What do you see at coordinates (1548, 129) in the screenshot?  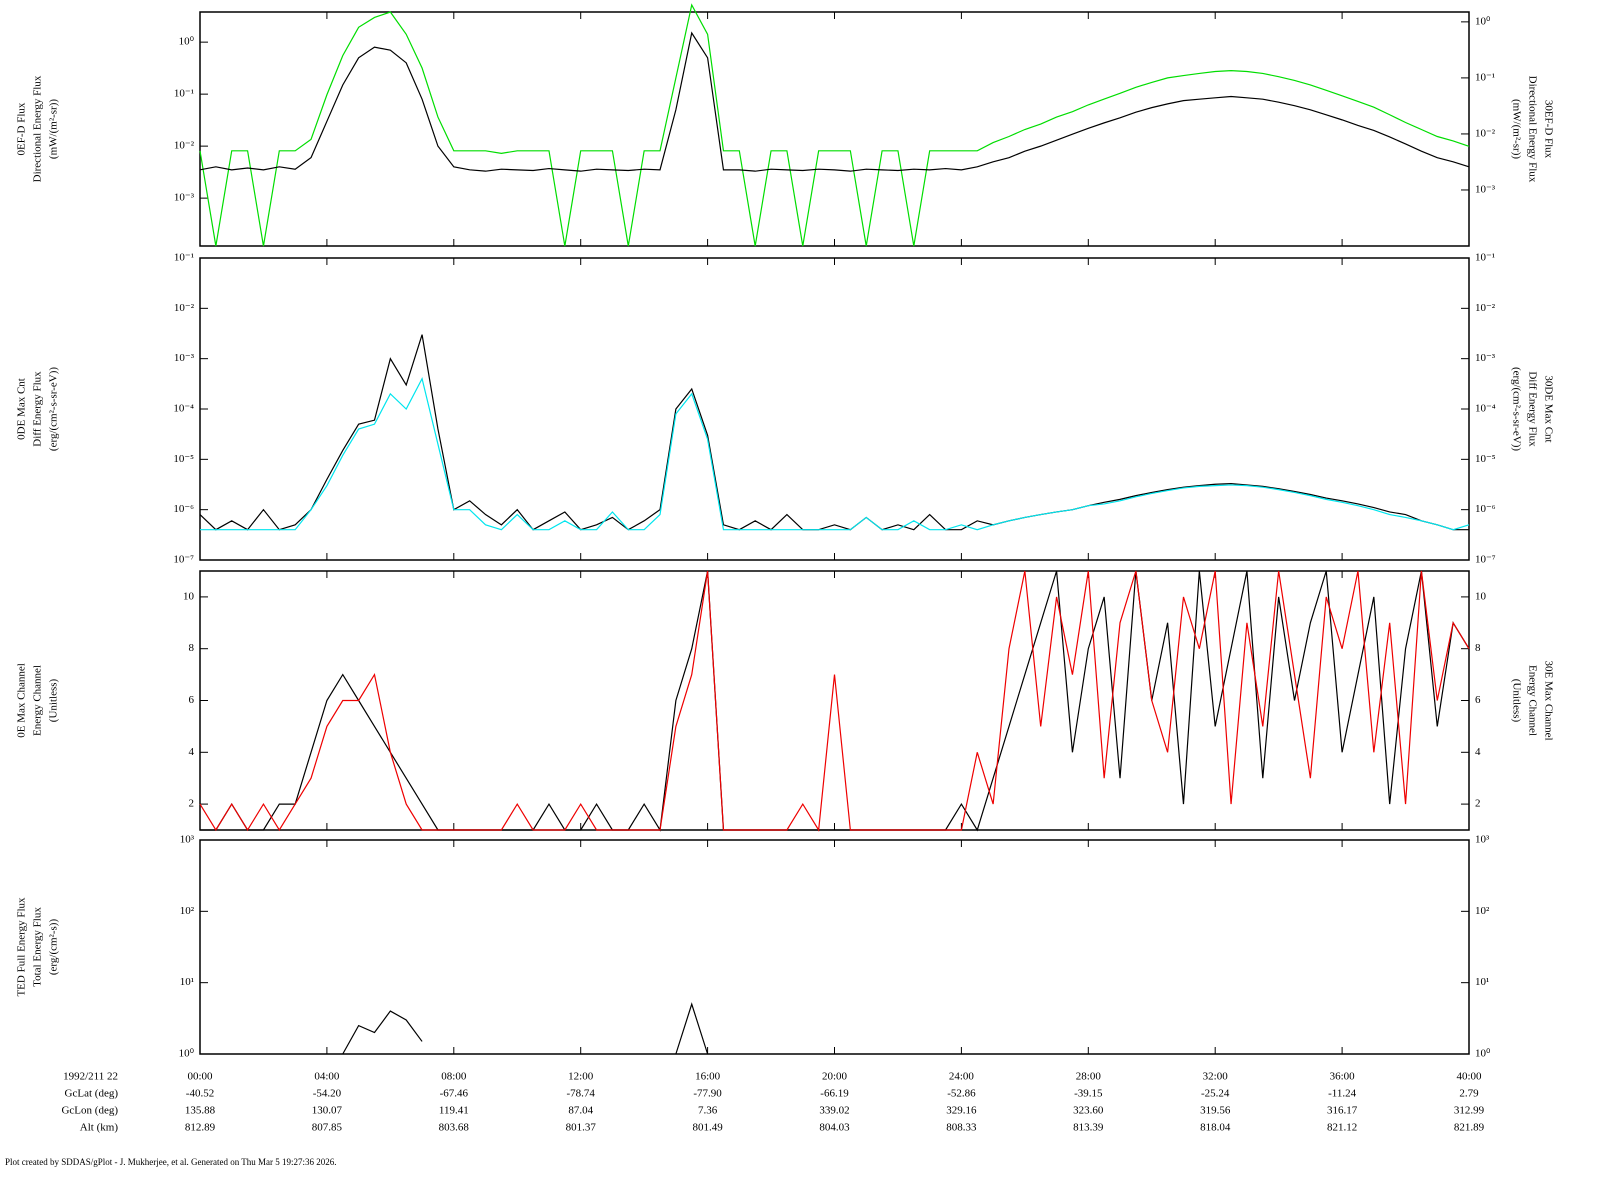 I see `y2-axis-label: 30EF-D Flux` at bounding box center [1548, 129].